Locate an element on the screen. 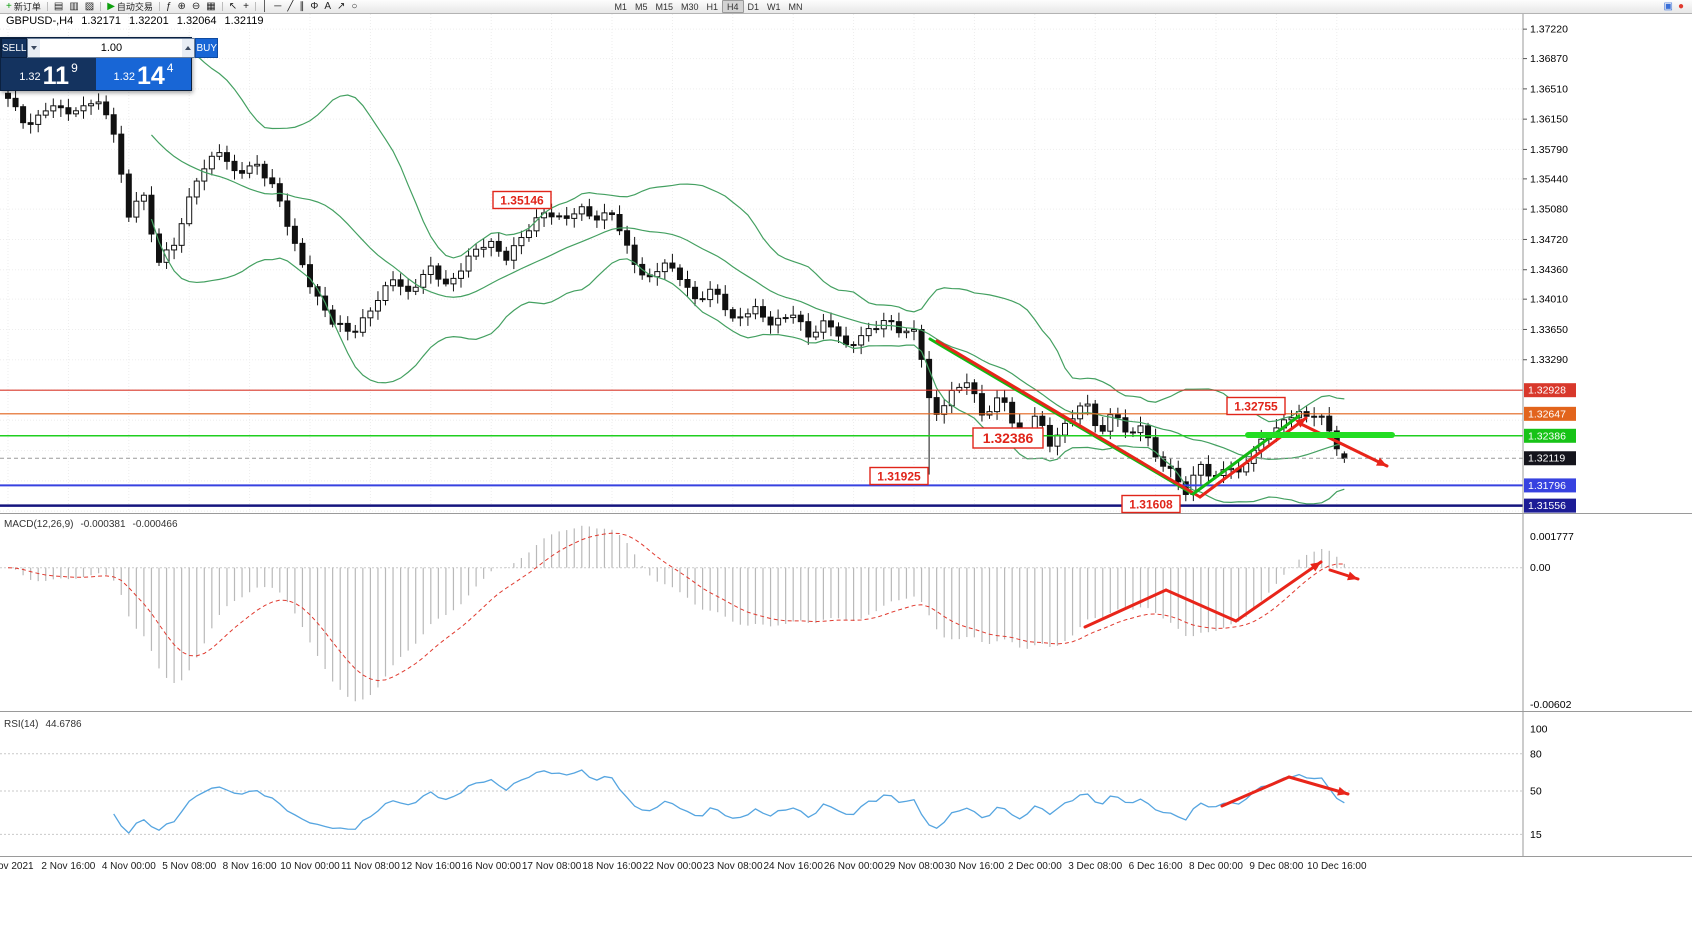 The image size is (1692, 938). zoom-in-icon: ⊕ is located at coordinates (181, 6).